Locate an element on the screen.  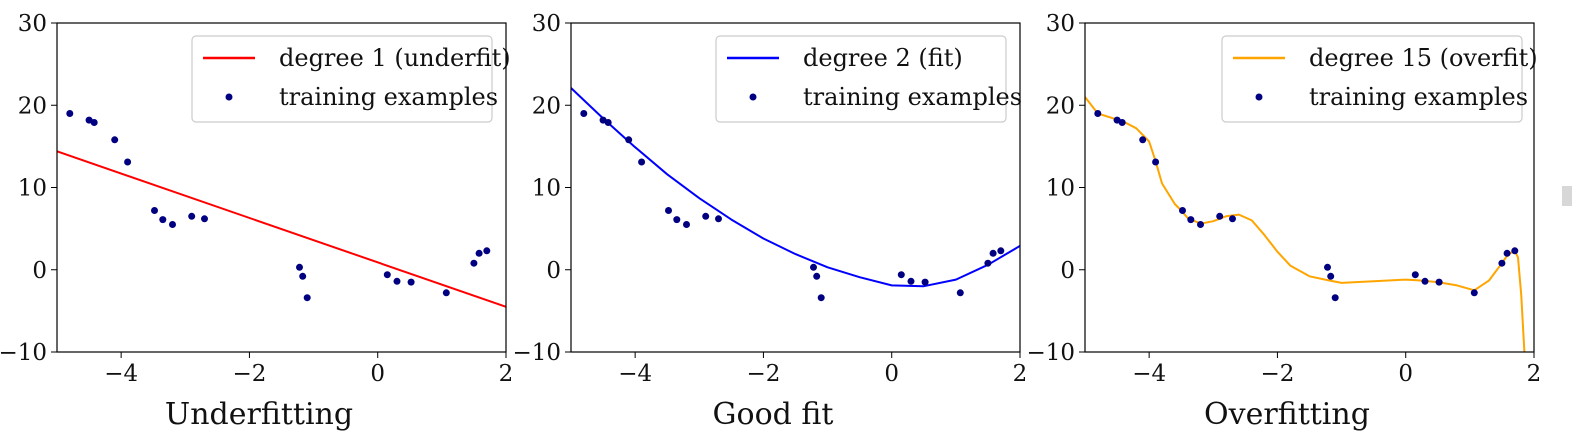
x-axis-label: Good fit is located at coordinates (773, 414).